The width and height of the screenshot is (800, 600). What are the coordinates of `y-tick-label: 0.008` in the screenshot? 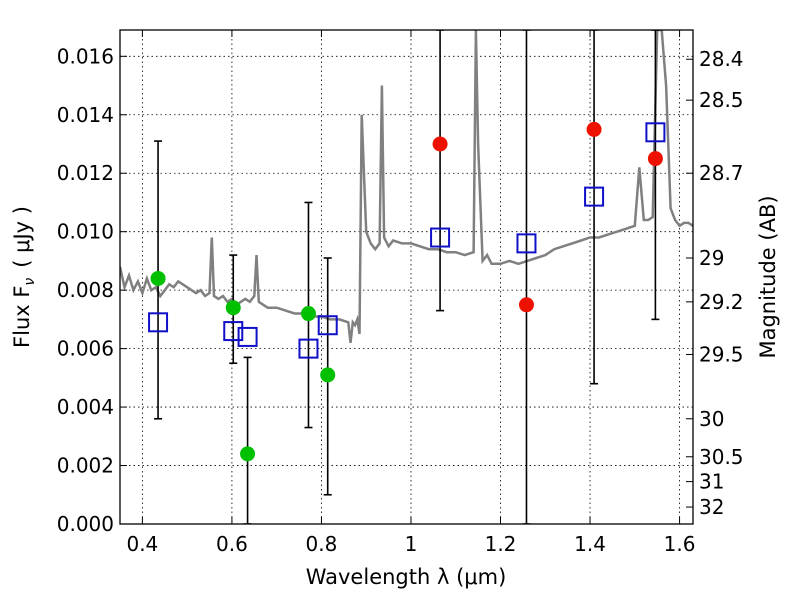 It's located at (85, 290).